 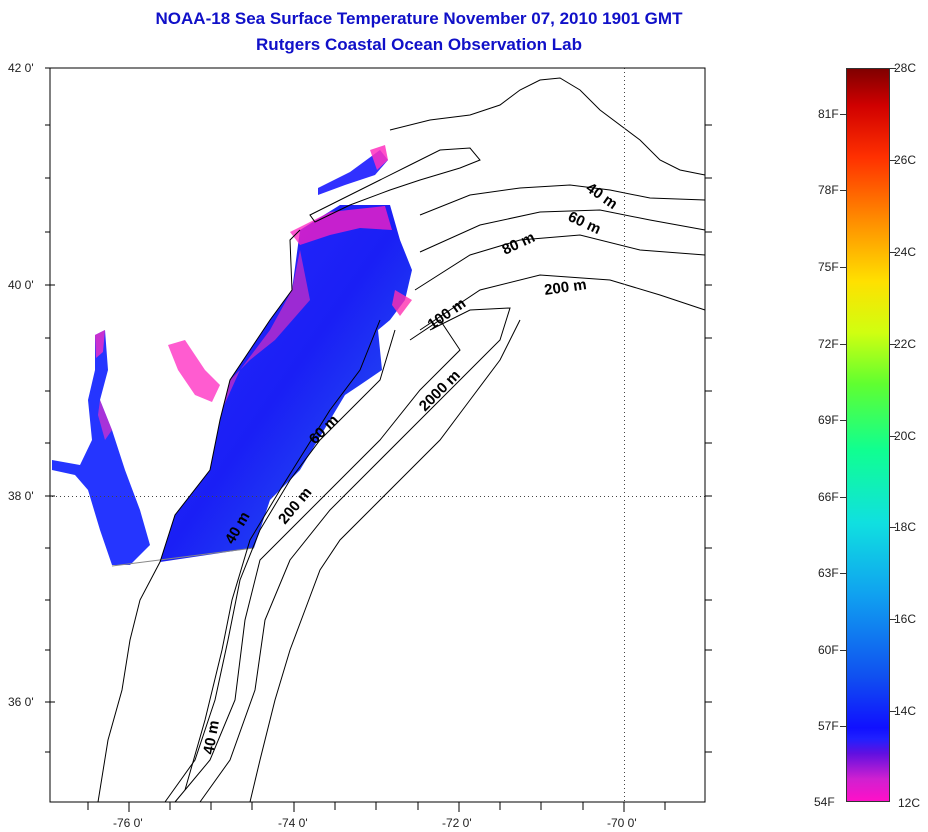 I want to click on colorbar-c-label: 28C, so click(x=905, y=68).